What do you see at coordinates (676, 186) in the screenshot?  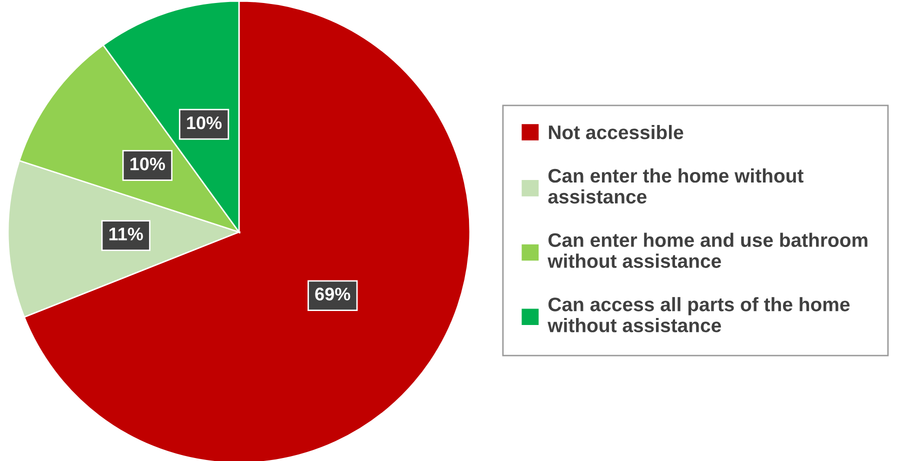 I see `legend-label: Can enter the home without assistance` at bounding box center [676, 186].